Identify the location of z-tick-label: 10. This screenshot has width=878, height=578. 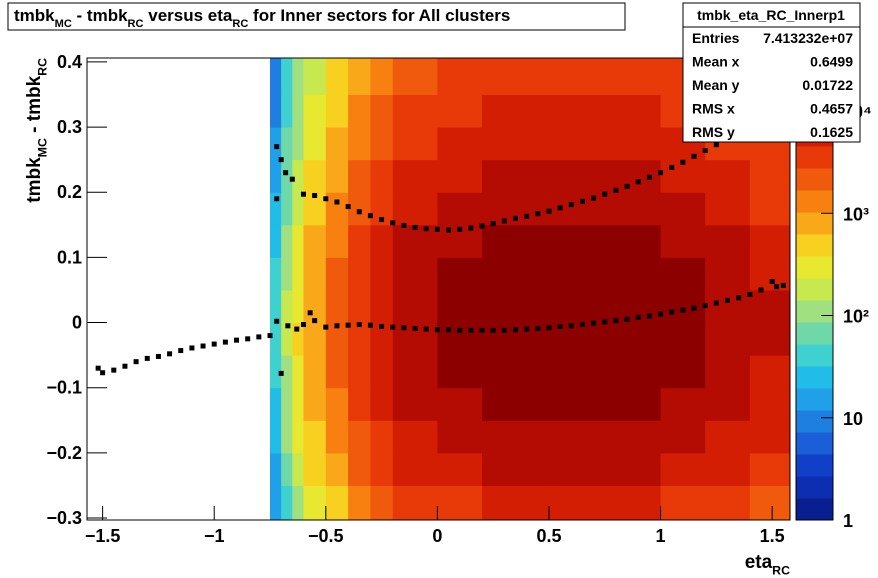
(853, 419).